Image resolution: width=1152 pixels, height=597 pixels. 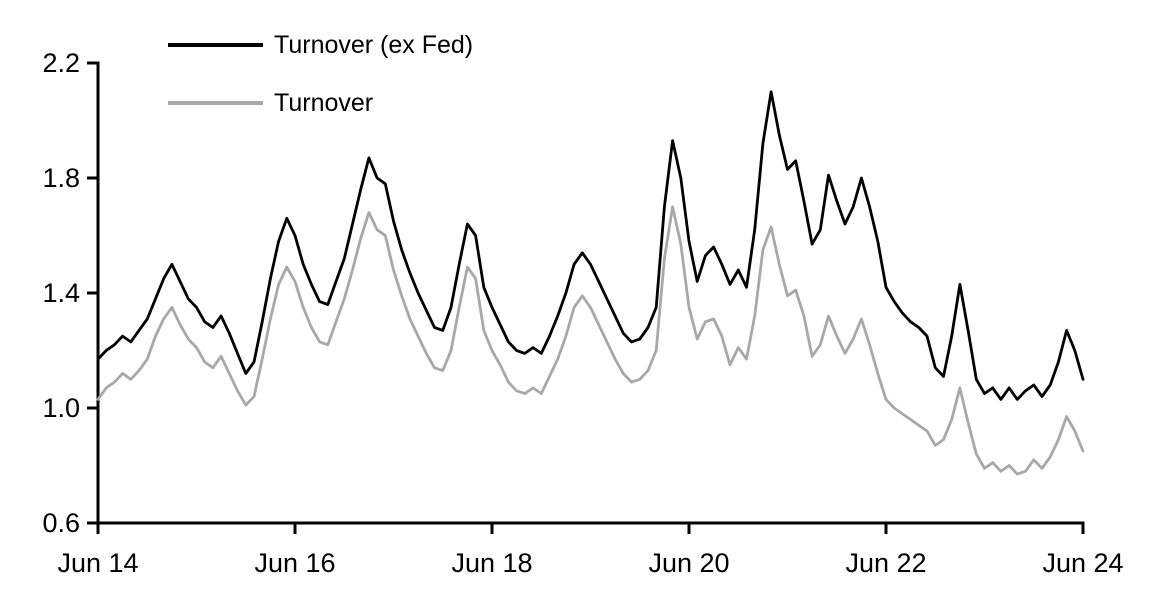 I want to click on y-tick-label: 1.4, so click(x=61, y=293).